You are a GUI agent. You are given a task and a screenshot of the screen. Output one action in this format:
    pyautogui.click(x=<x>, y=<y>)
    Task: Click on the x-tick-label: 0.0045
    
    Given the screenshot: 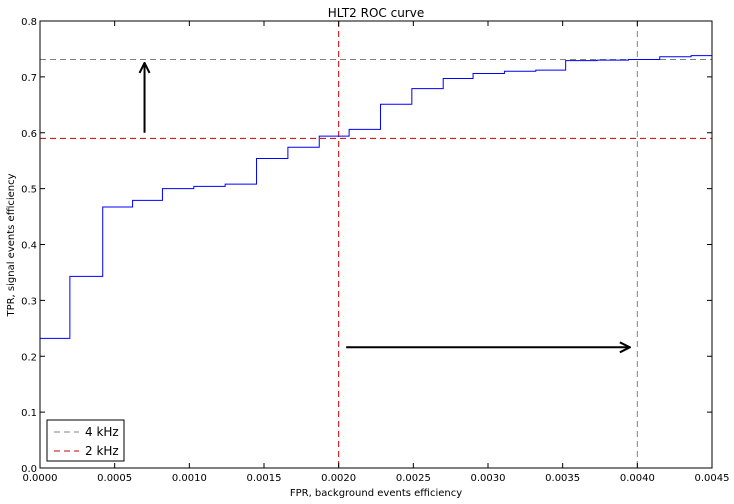 What is the action you would take?
    pyautogui.click(x=712, y=478)
    